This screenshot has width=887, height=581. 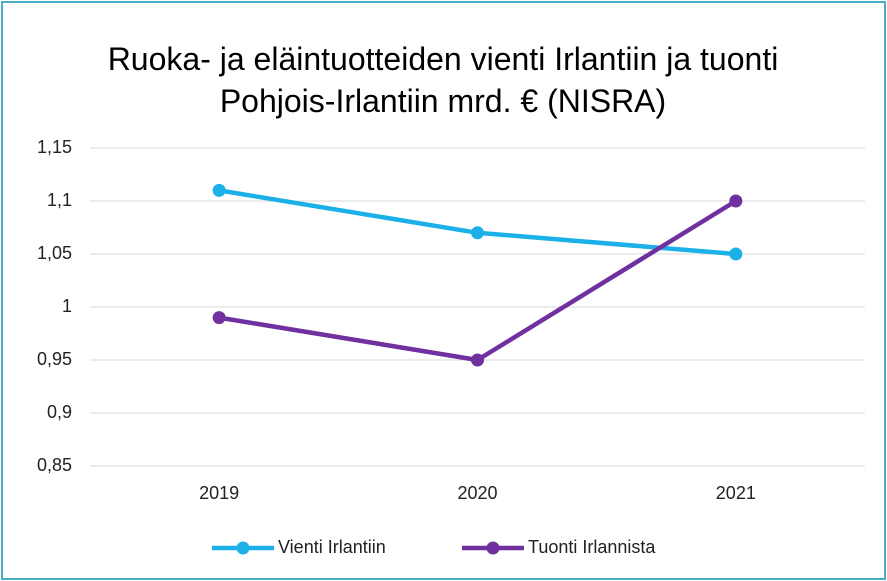 I want to click on y-tick-label: 0,9, so click(x=59, y=412).